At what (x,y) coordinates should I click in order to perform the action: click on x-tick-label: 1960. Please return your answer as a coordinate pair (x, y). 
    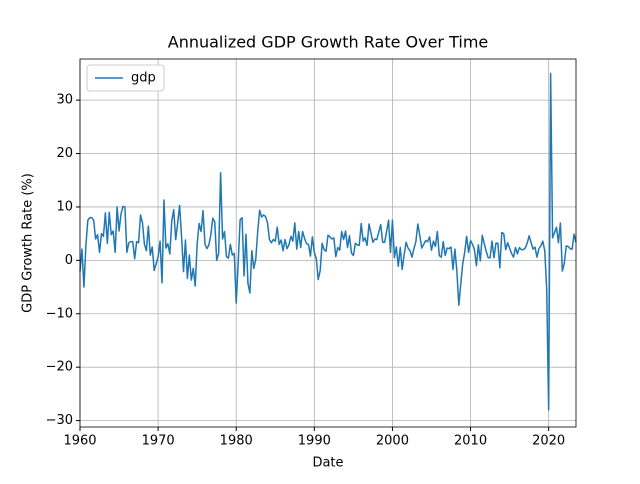
    Looking at the image, I should click on (79, 441).